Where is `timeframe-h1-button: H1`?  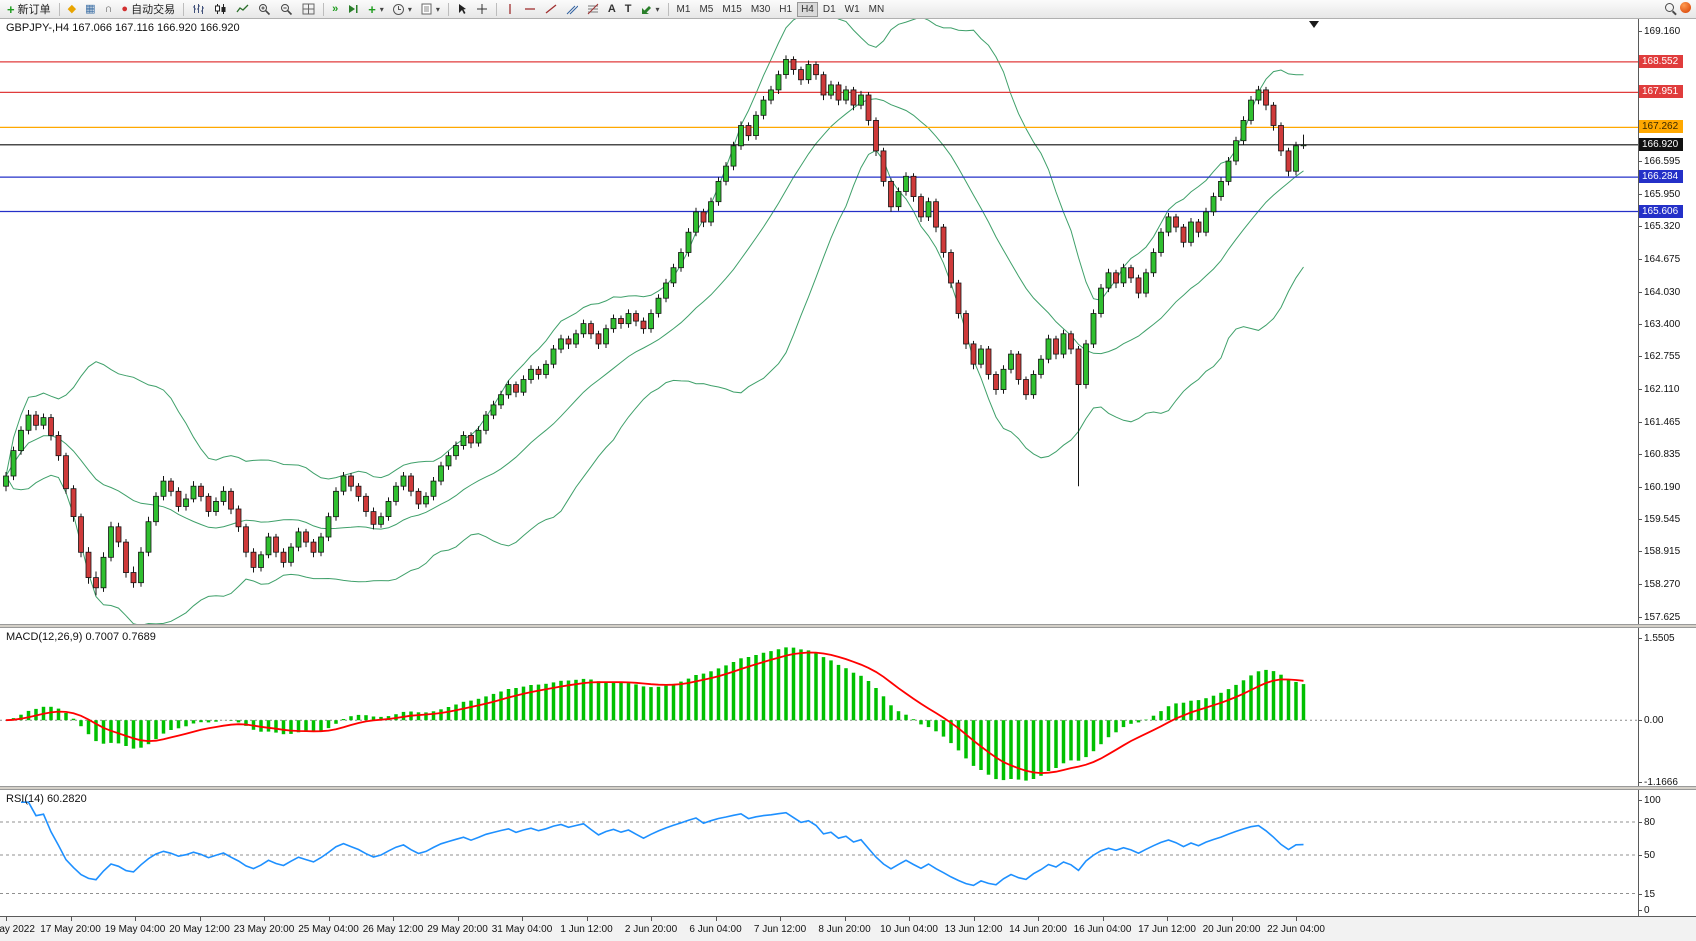
timeframe-h1-button: H1 is located at coordinates (785, 9).